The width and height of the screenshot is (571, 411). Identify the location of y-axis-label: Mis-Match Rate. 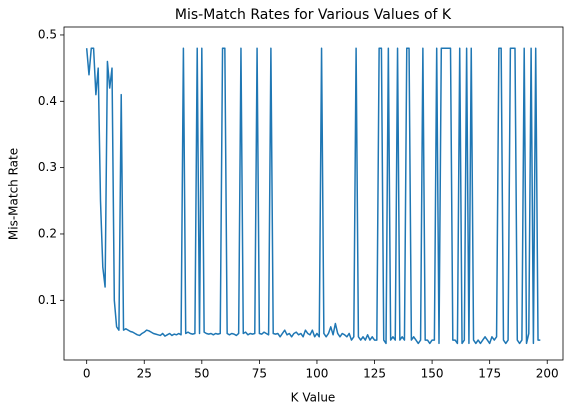
(14, 194).